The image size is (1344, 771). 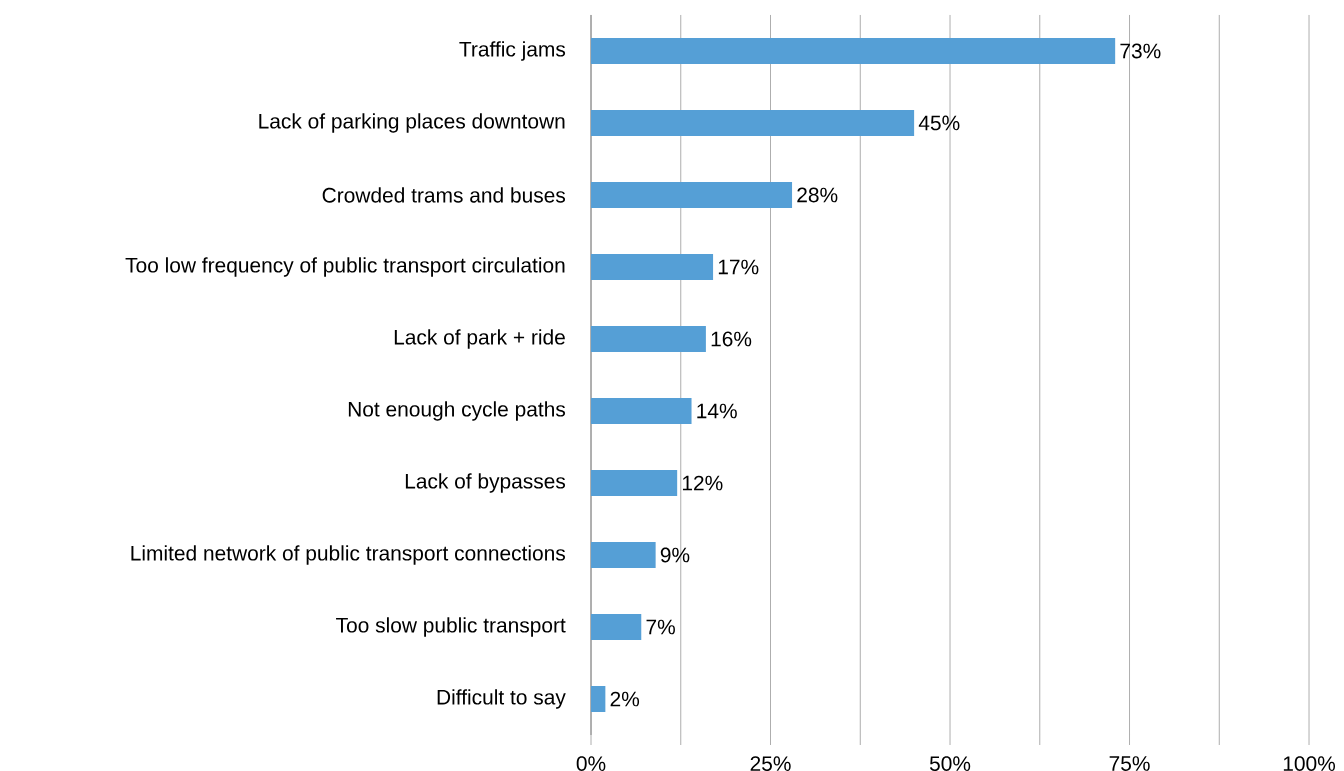 What do you see at coordinates (717, 411) in the screenshot?
I see `data-label: 14%` at bounding box center [717, 411].